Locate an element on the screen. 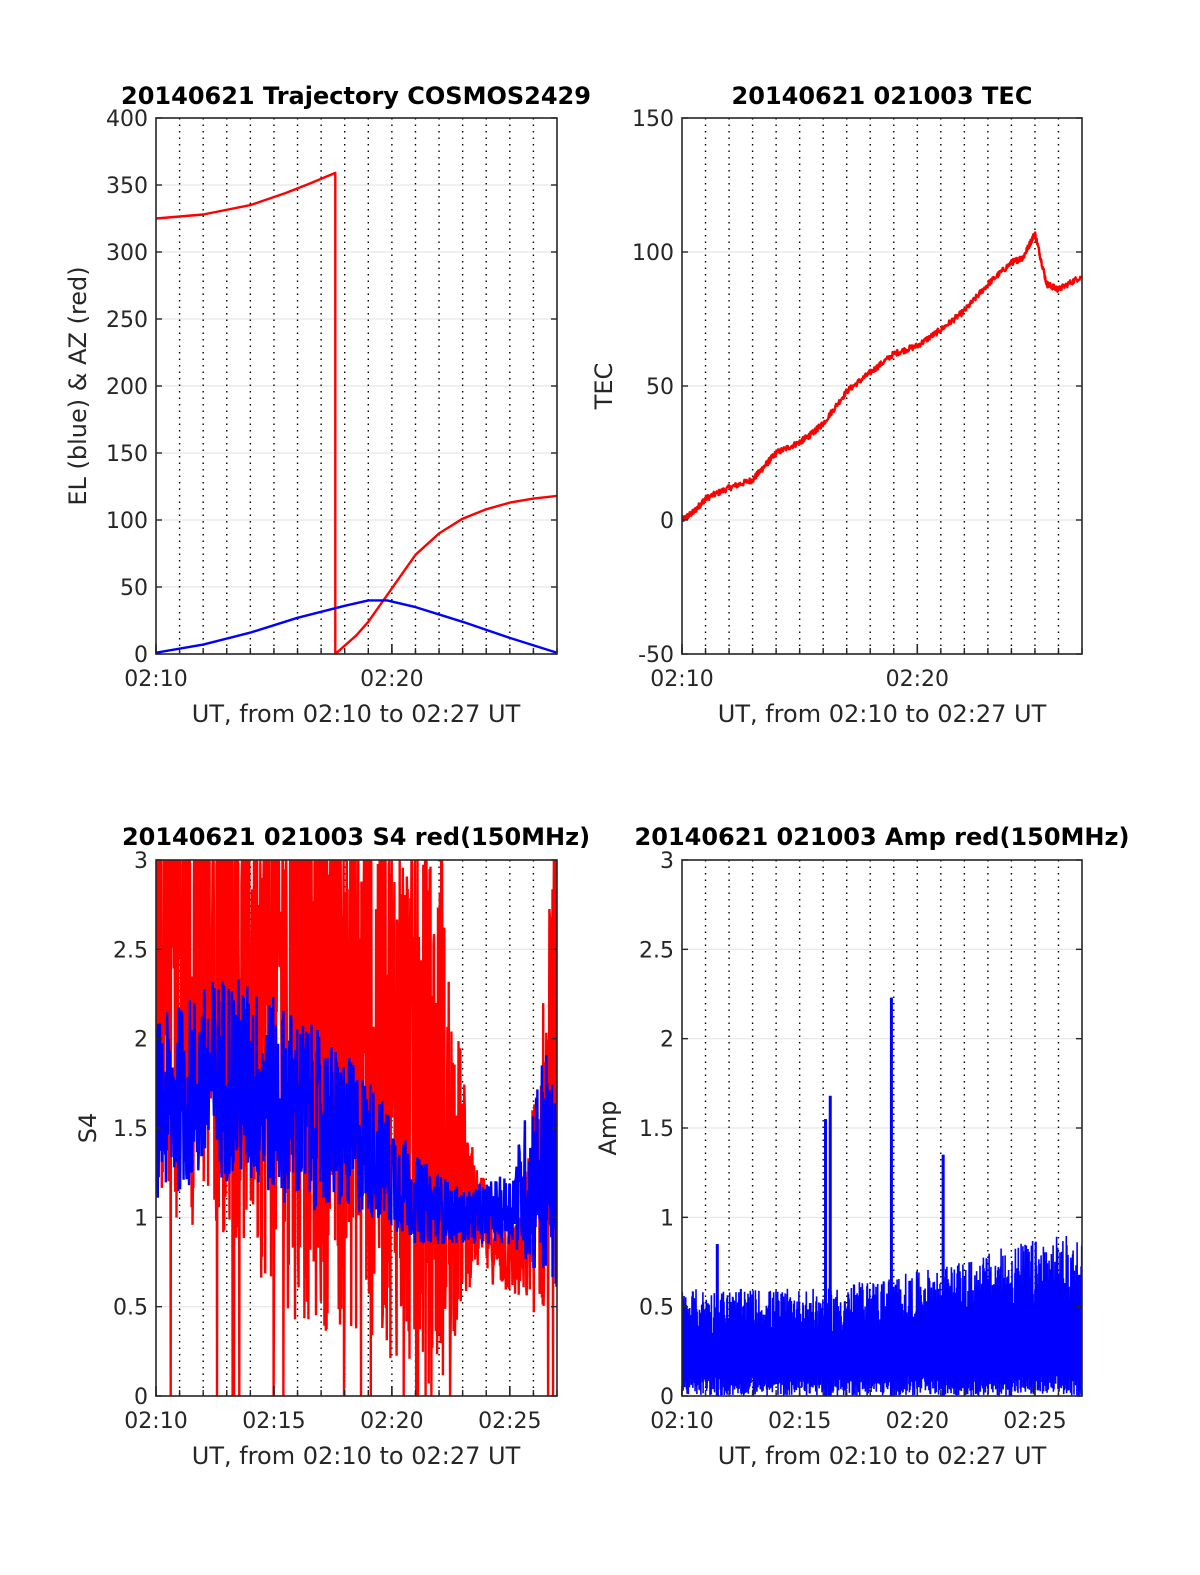 This screenshot has width=1200, height=1575. y-axis-label: S4 is located at coordinates (88, 1128).